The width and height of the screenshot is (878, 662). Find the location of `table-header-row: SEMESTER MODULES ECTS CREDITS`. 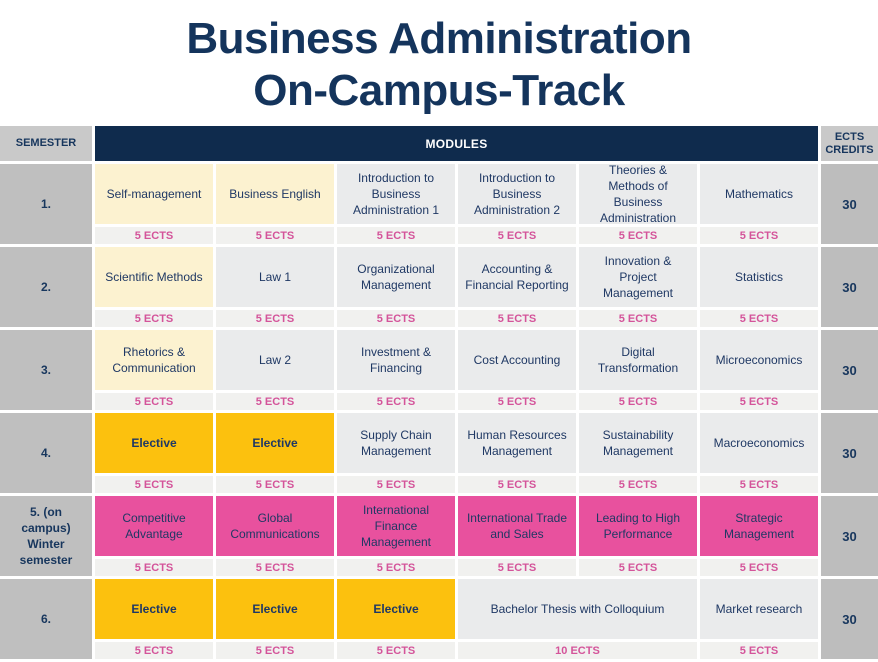

table-header-row: SEMESTER MODULES ECTS CREDITS is located at coordinates (439, 143).